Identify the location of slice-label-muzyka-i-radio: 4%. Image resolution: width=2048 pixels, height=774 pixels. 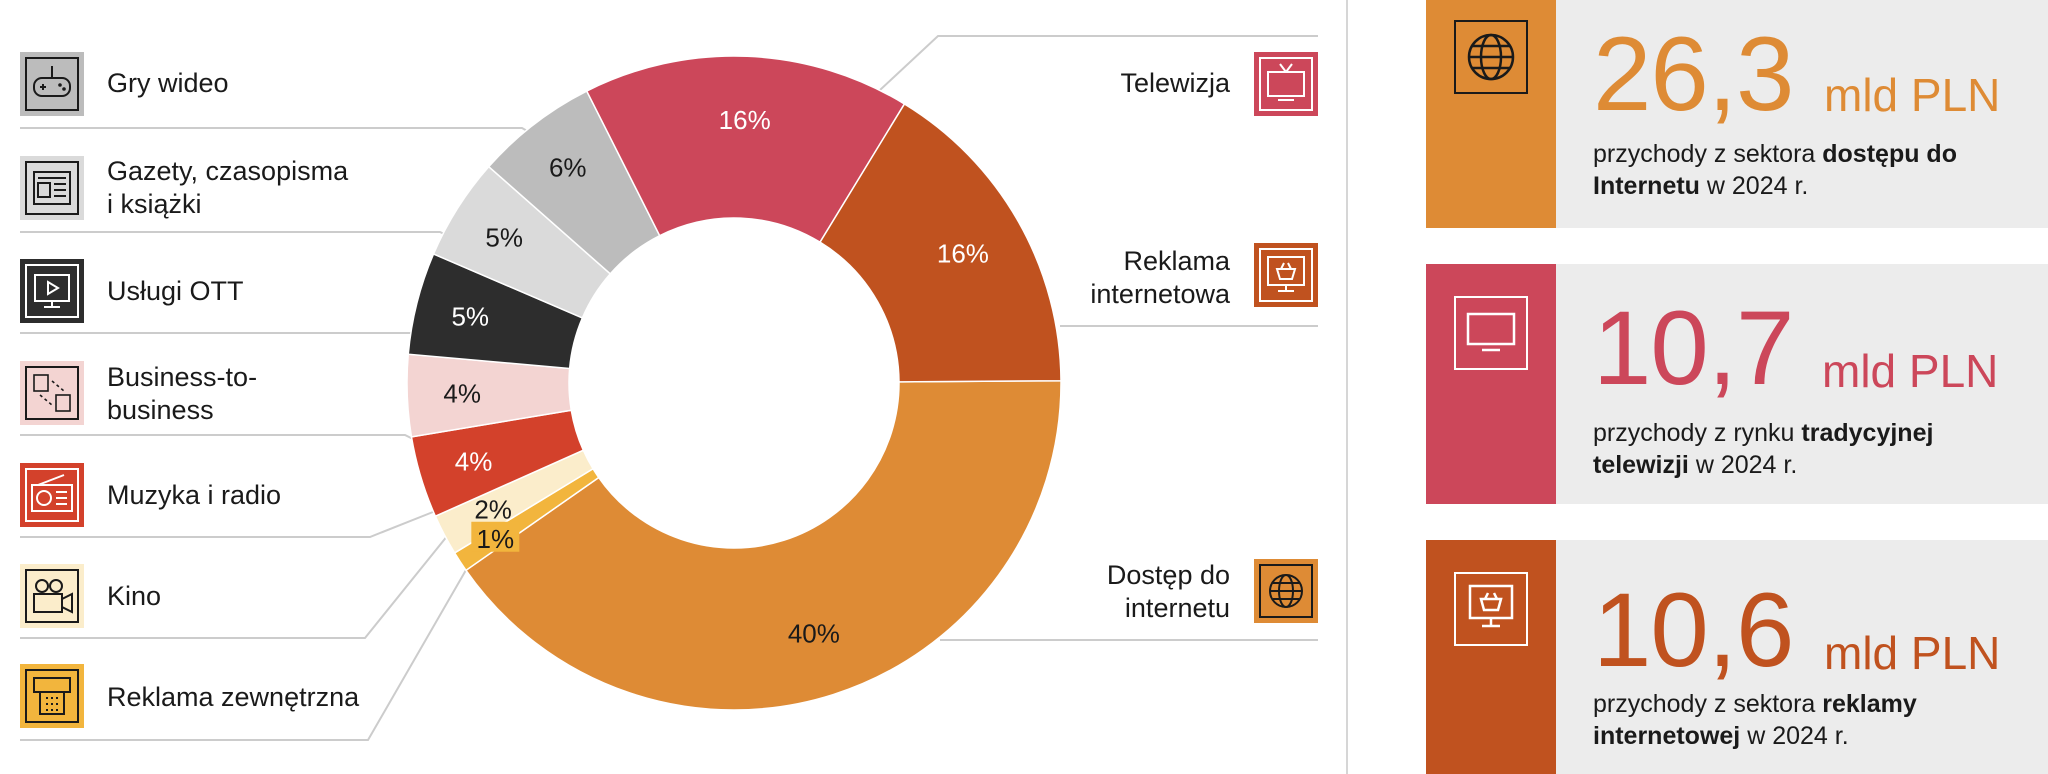
(474, 461).